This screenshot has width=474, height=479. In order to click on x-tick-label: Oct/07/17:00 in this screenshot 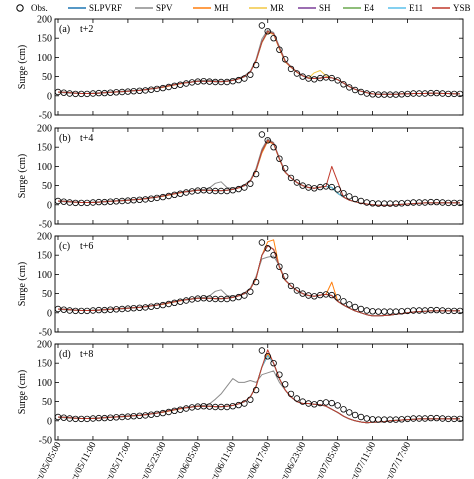, I will do `click(397, 459)`.